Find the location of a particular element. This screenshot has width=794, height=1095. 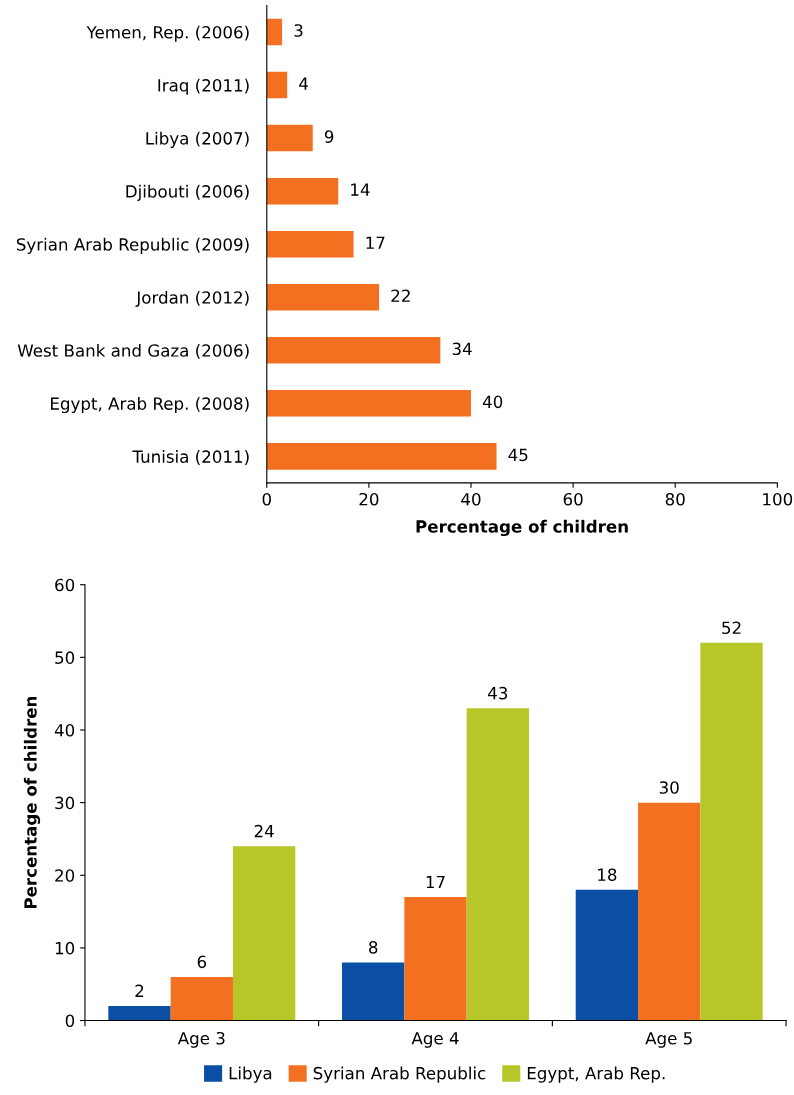

y-tick-label: 40 is located at coordinates (64, 730).